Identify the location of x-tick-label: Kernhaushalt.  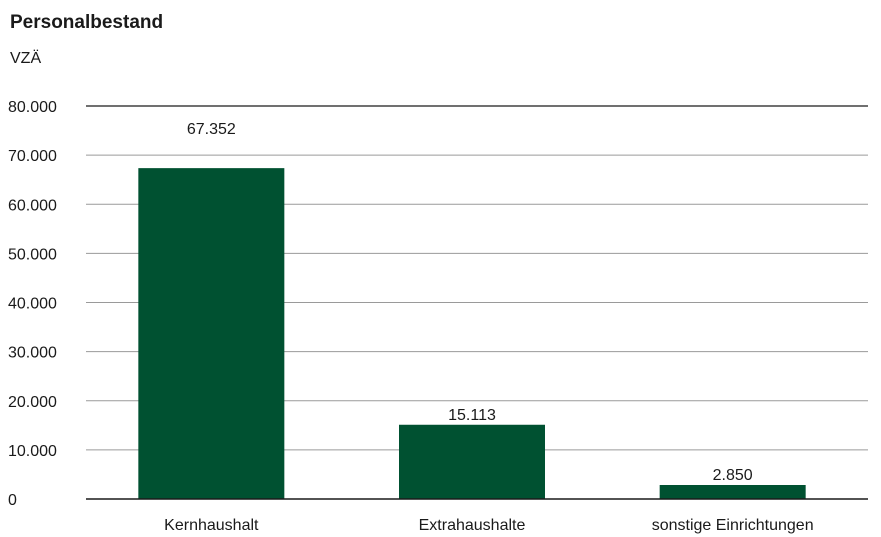
(211, 525).